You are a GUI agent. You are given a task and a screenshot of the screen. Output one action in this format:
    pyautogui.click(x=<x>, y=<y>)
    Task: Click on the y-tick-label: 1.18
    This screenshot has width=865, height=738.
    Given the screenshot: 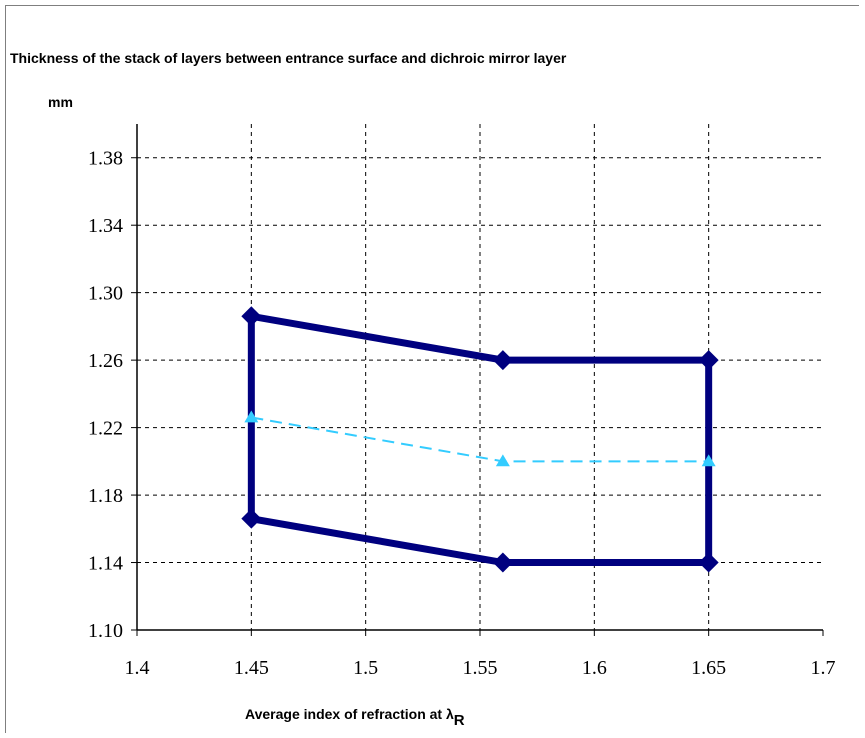 What is the action you would take?
    pyautogui.click(x=105, y=496)
    